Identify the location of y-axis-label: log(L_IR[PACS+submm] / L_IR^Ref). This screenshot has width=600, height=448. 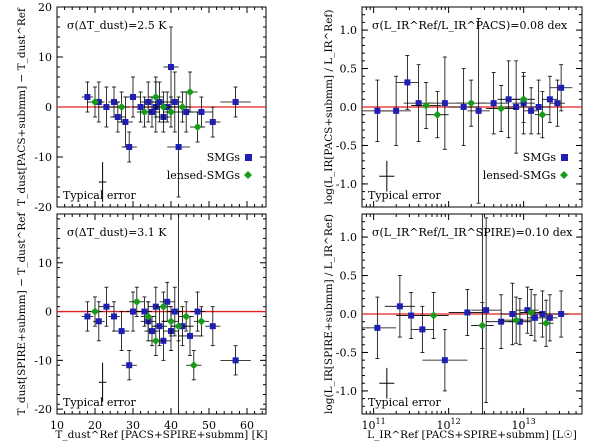
(329, 107).